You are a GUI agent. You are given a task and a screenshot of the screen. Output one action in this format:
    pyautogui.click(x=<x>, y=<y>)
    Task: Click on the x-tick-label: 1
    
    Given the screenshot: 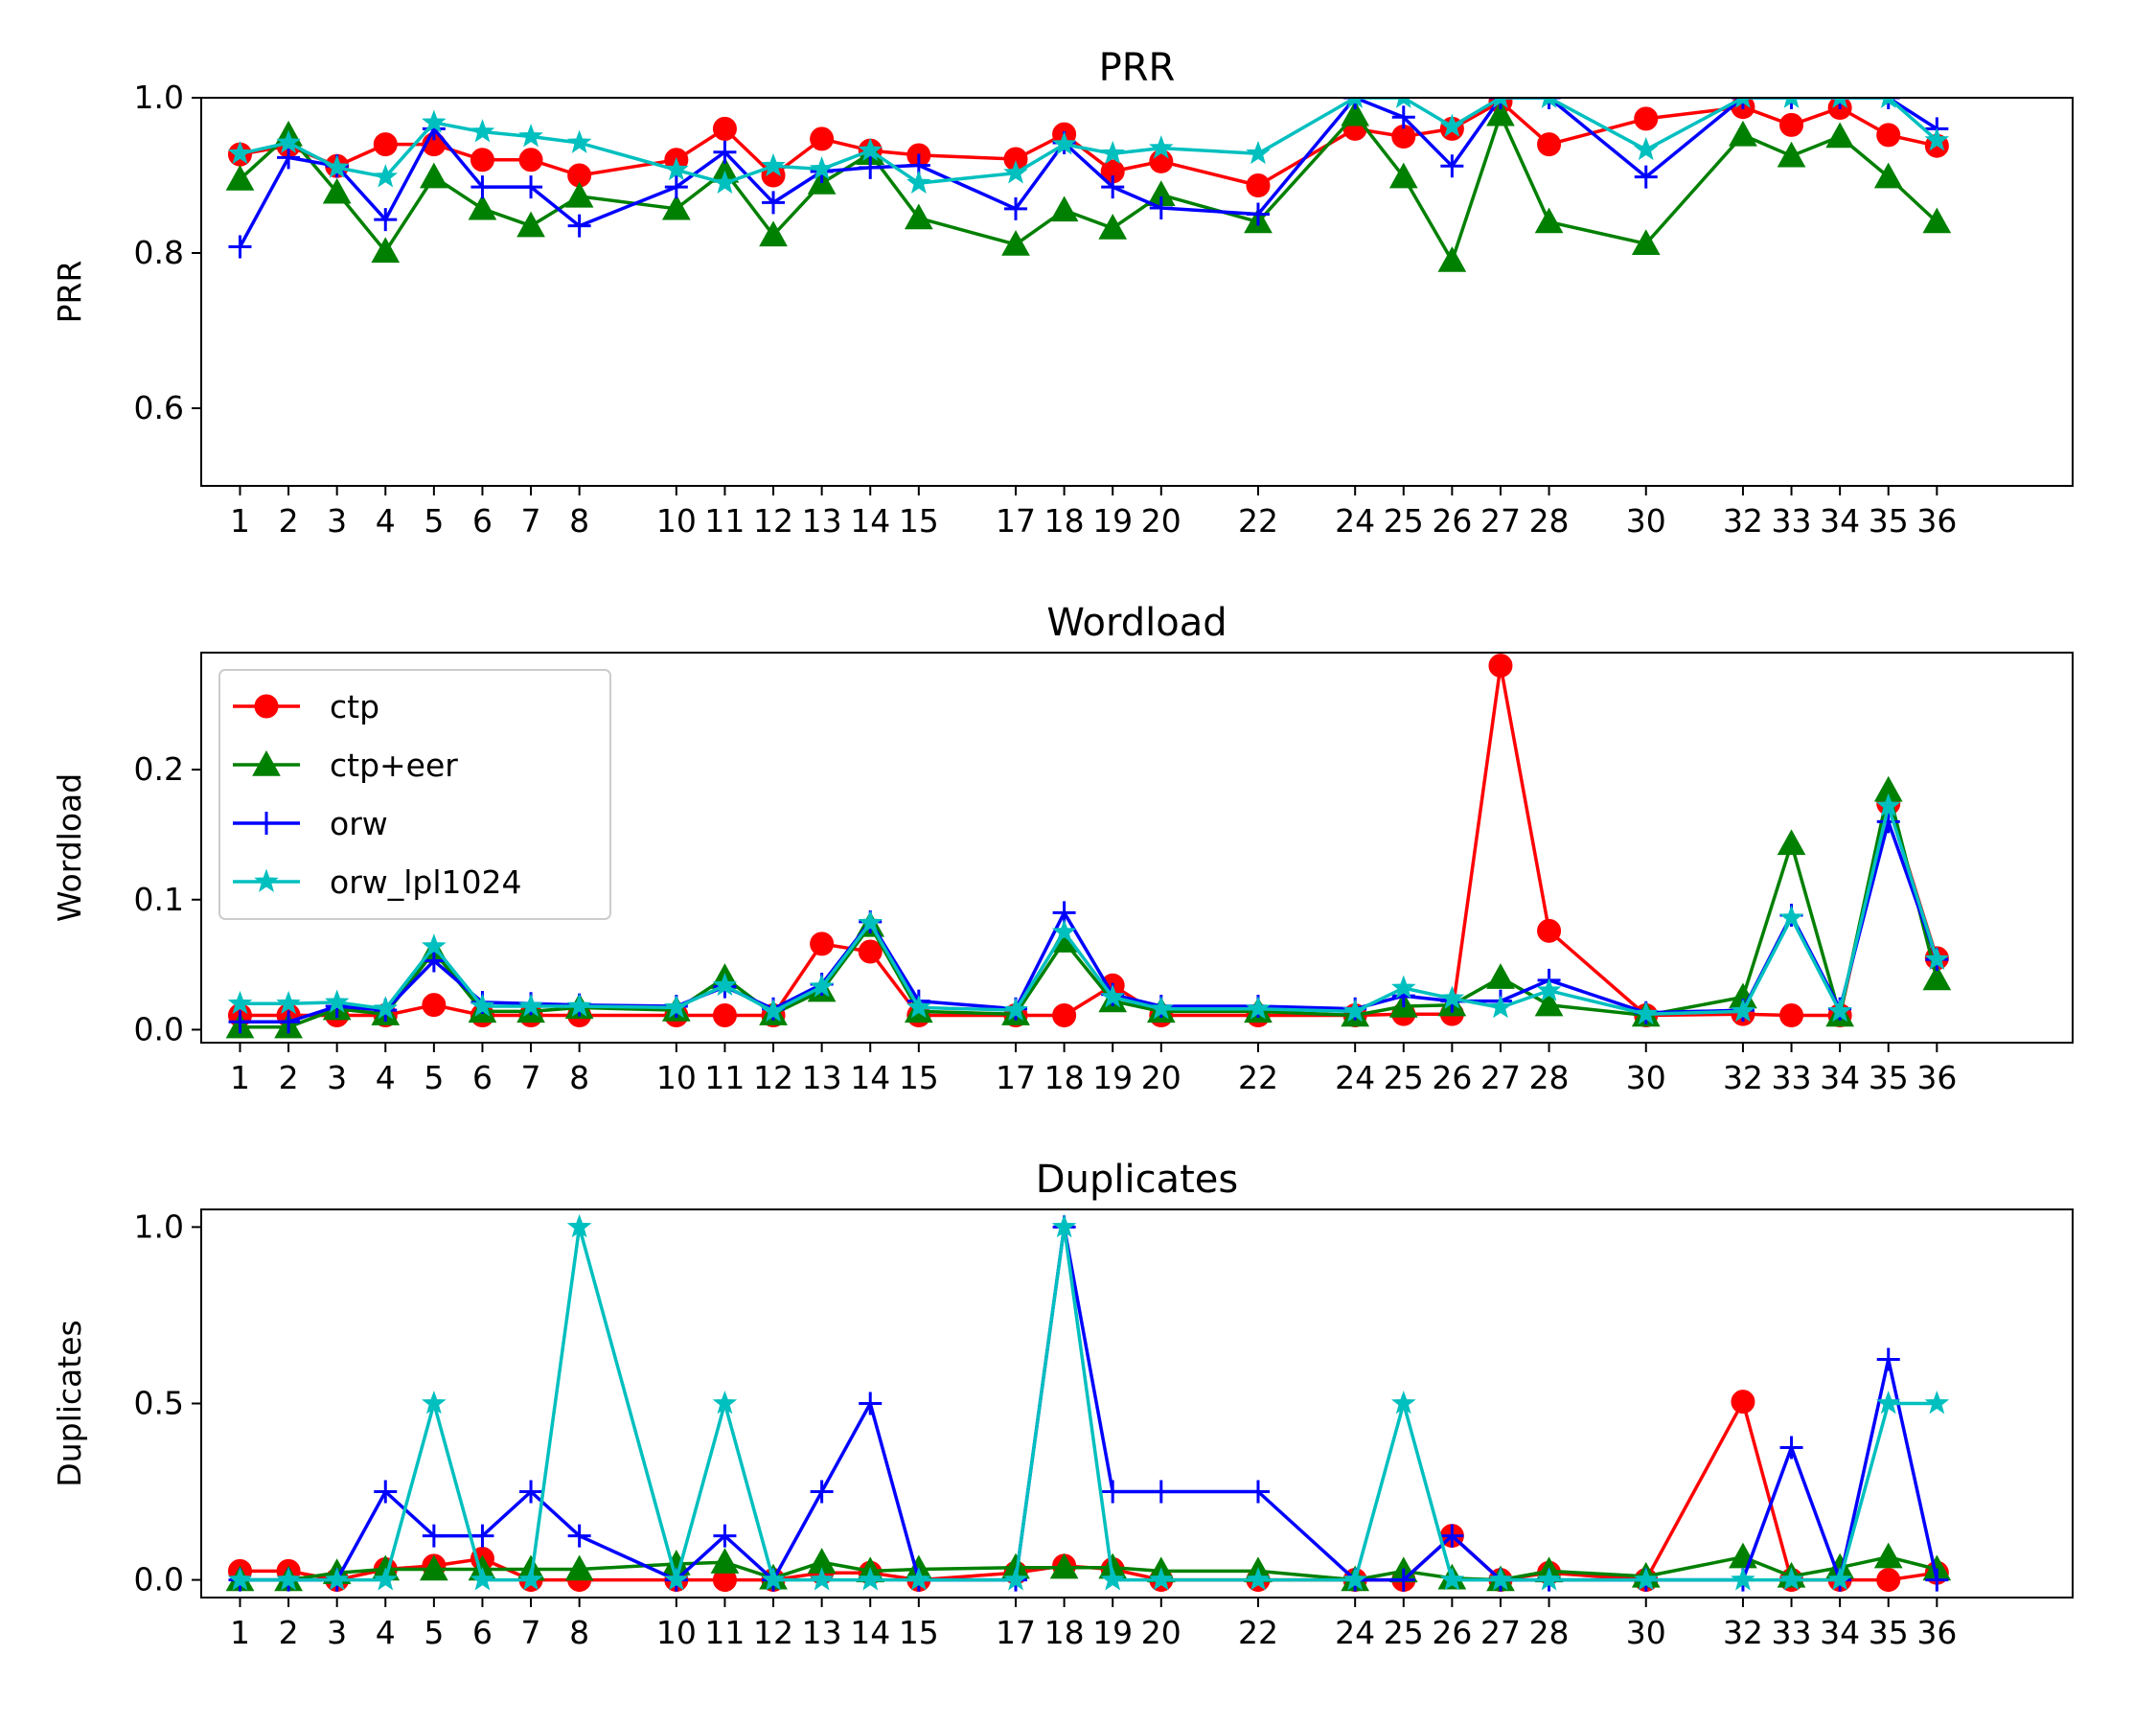 What is the action you would take?
    pyautogui.click(x=240, y=1632)
    